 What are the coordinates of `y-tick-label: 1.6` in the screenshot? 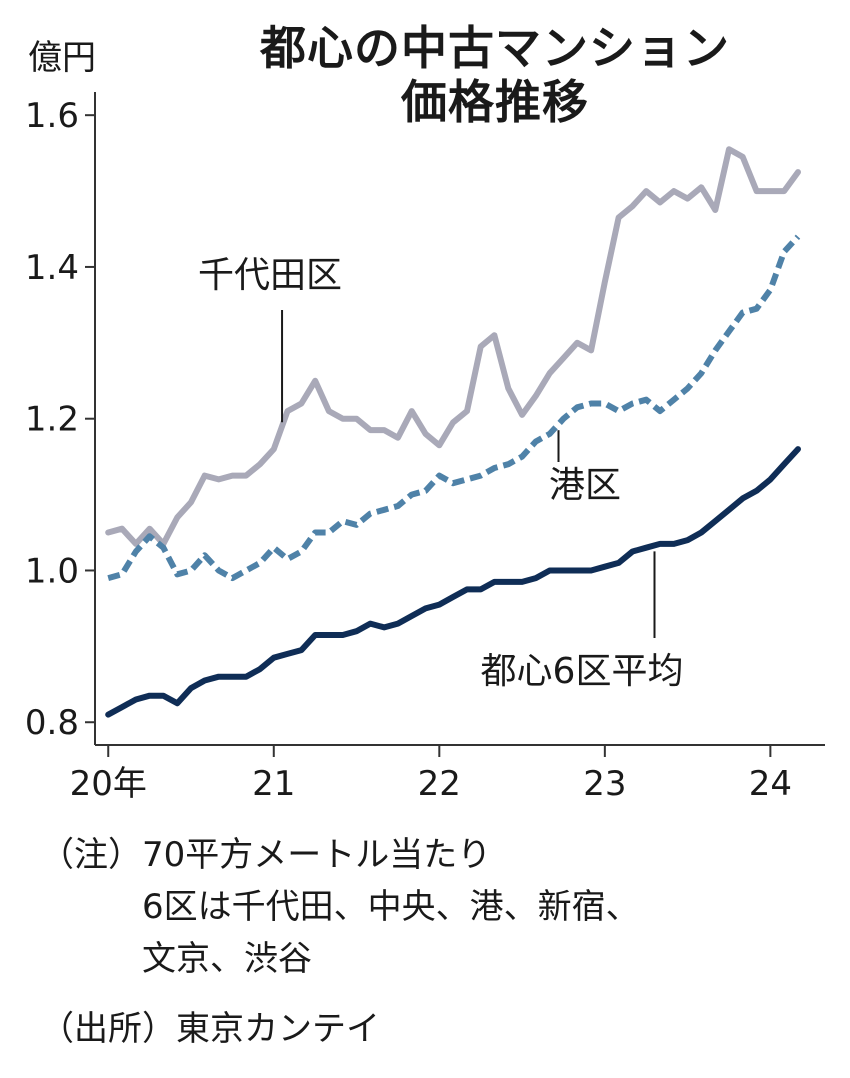 It's located at (52, 116).